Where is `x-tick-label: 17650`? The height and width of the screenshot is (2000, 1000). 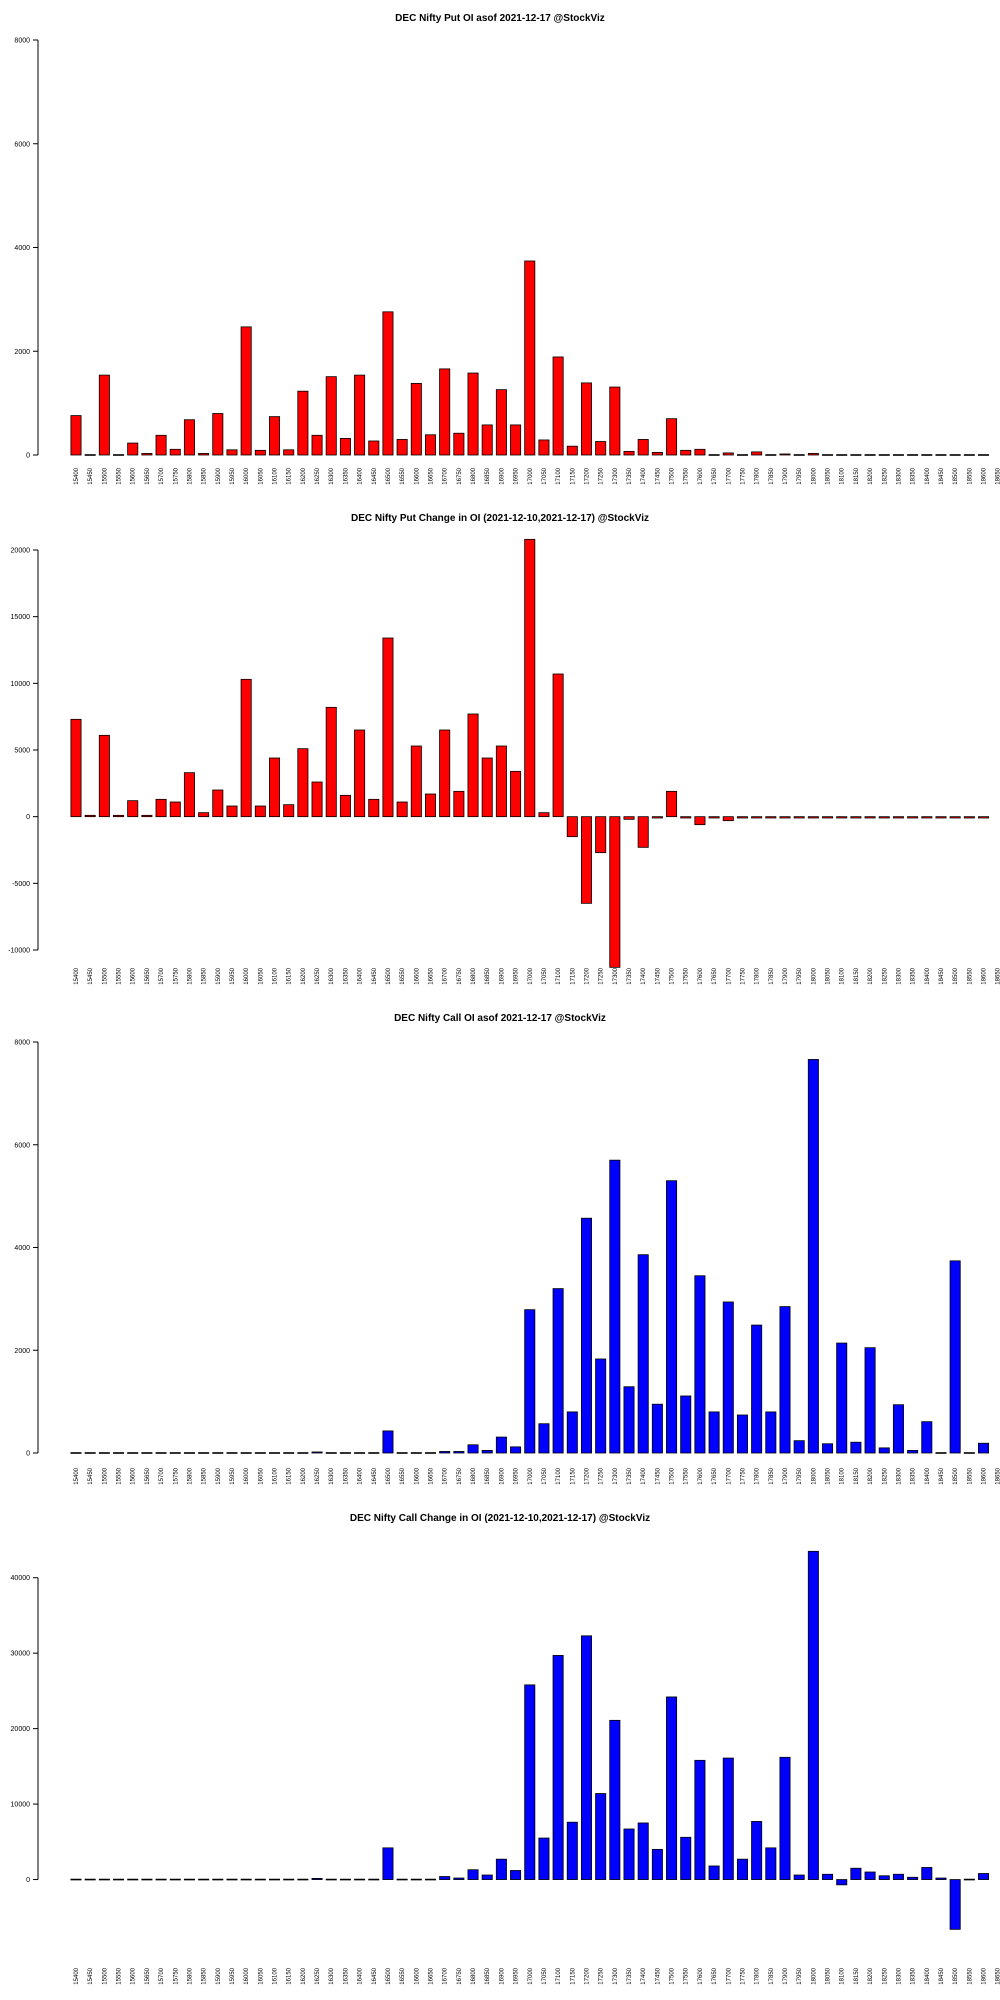
x-tick-label: 17650 is located at coordinates (715, 1975).